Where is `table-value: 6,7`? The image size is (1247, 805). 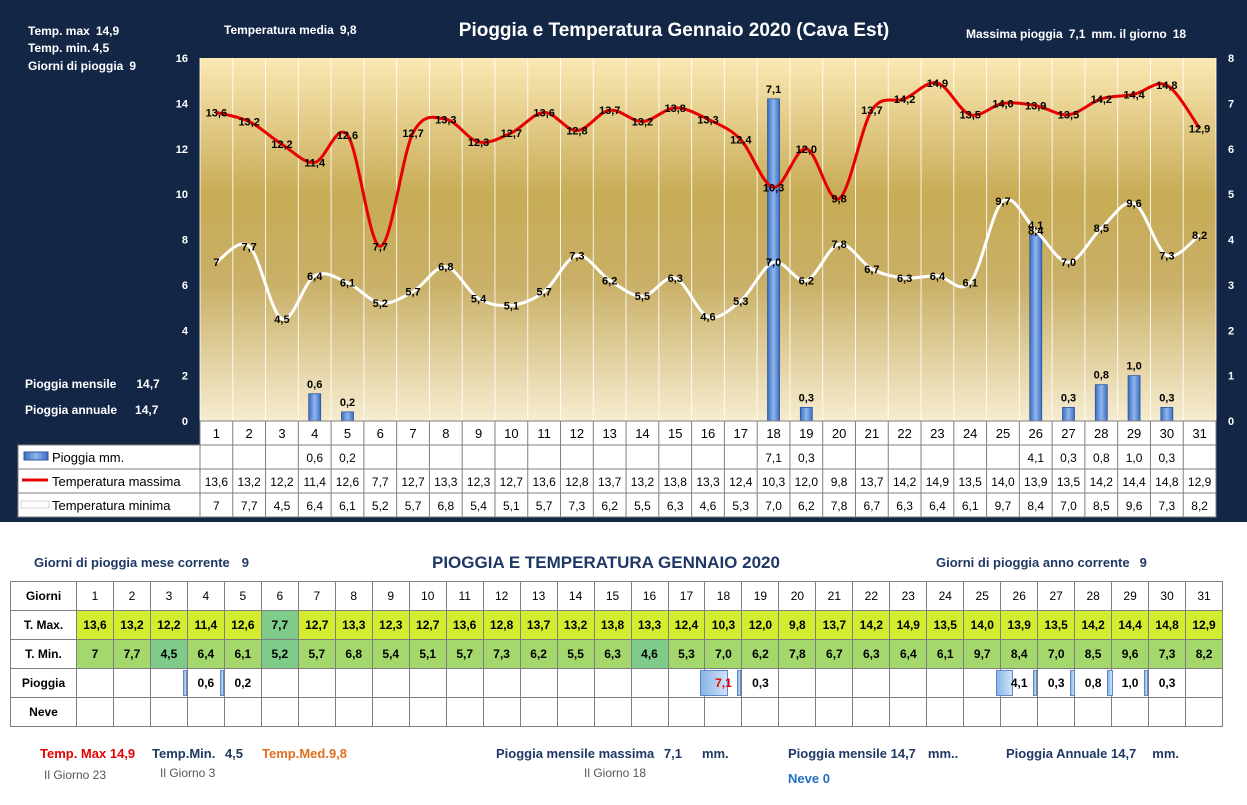
table-value: 6,7 is located at coordinates (872, 506).